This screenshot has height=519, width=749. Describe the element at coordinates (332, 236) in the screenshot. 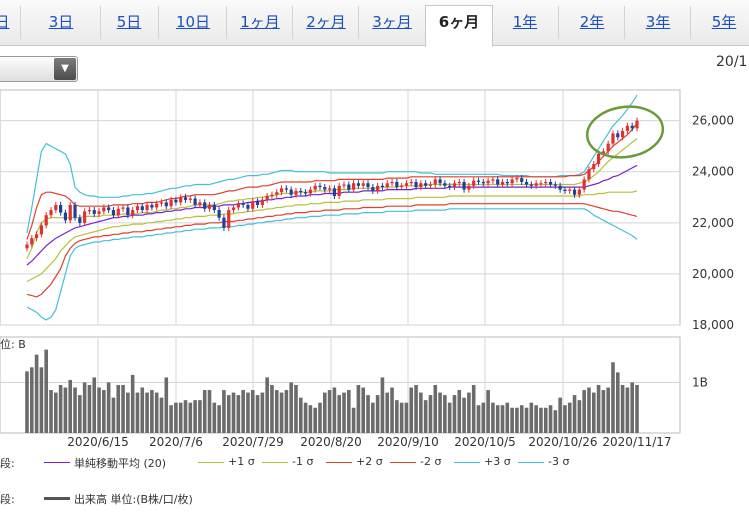

I see `lower1-band-line` at that location.